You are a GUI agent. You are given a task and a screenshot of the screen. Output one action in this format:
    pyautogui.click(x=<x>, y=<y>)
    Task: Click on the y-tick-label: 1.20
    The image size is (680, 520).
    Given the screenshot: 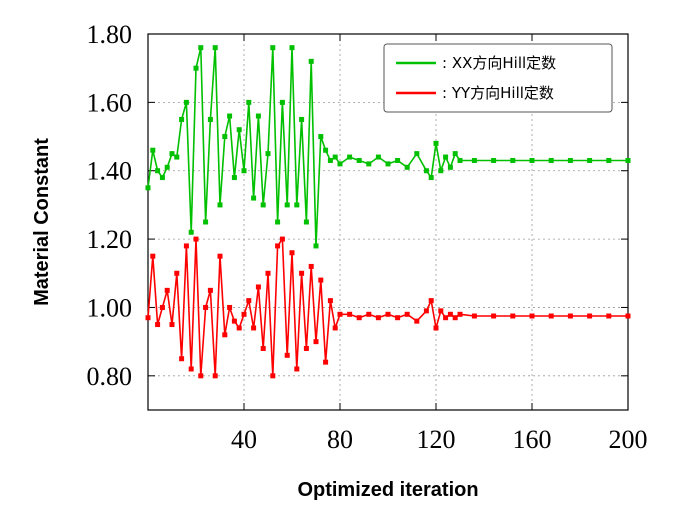 What is the action you would take?
    pyautogui.click(x=110, y=239)
    